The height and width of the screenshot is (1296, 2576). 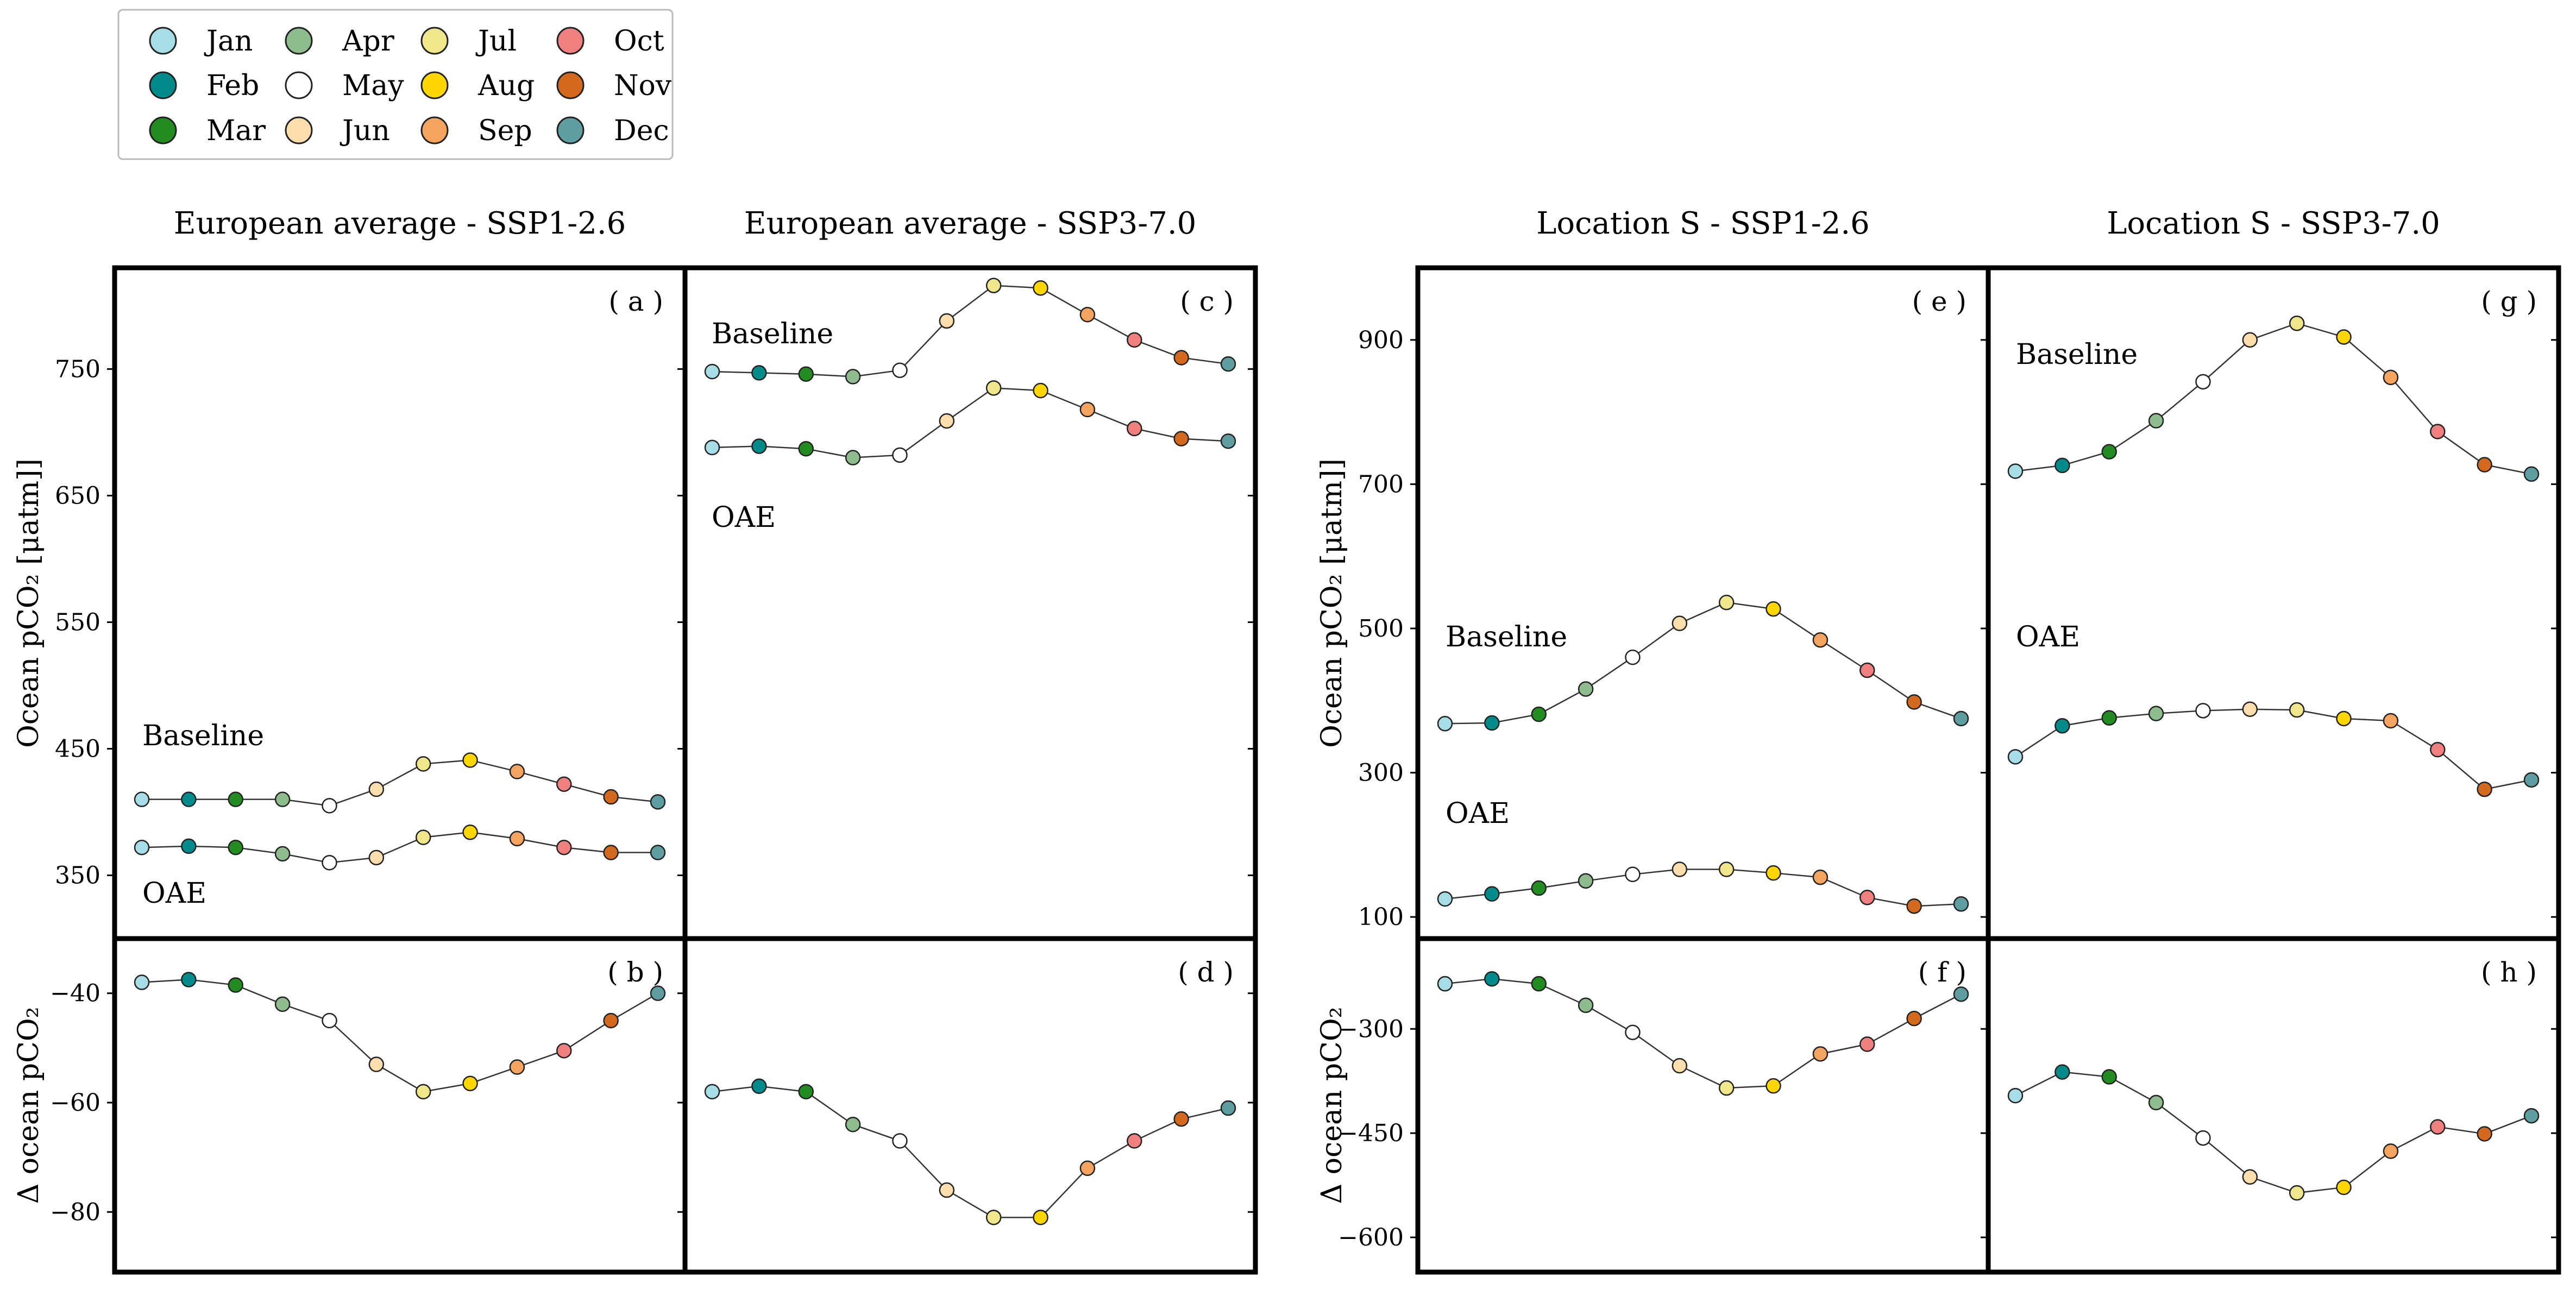 I want to click on legend-marker-apr, so click(x=299, y=41).